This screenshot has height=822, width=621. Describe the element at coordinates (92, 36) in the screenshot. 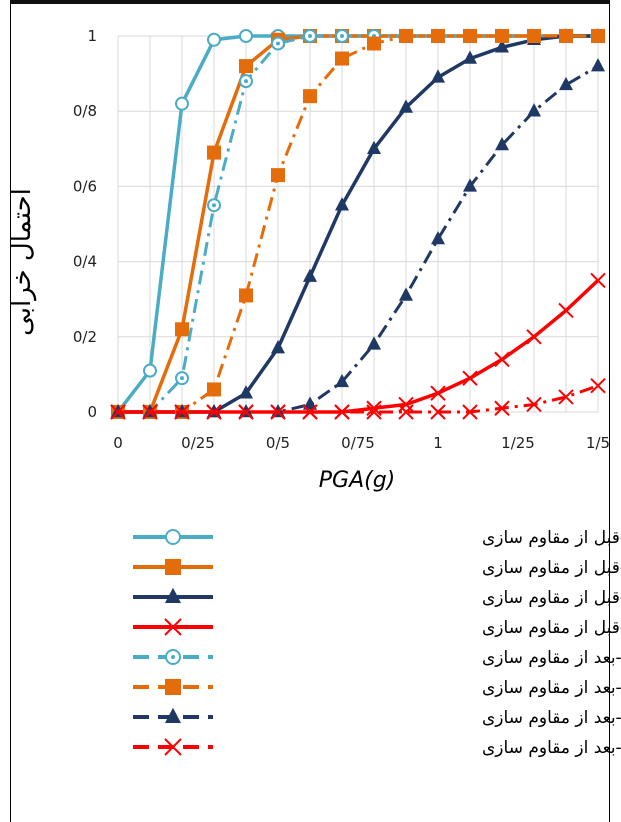

I see `y-tick-label: 1` at that location.